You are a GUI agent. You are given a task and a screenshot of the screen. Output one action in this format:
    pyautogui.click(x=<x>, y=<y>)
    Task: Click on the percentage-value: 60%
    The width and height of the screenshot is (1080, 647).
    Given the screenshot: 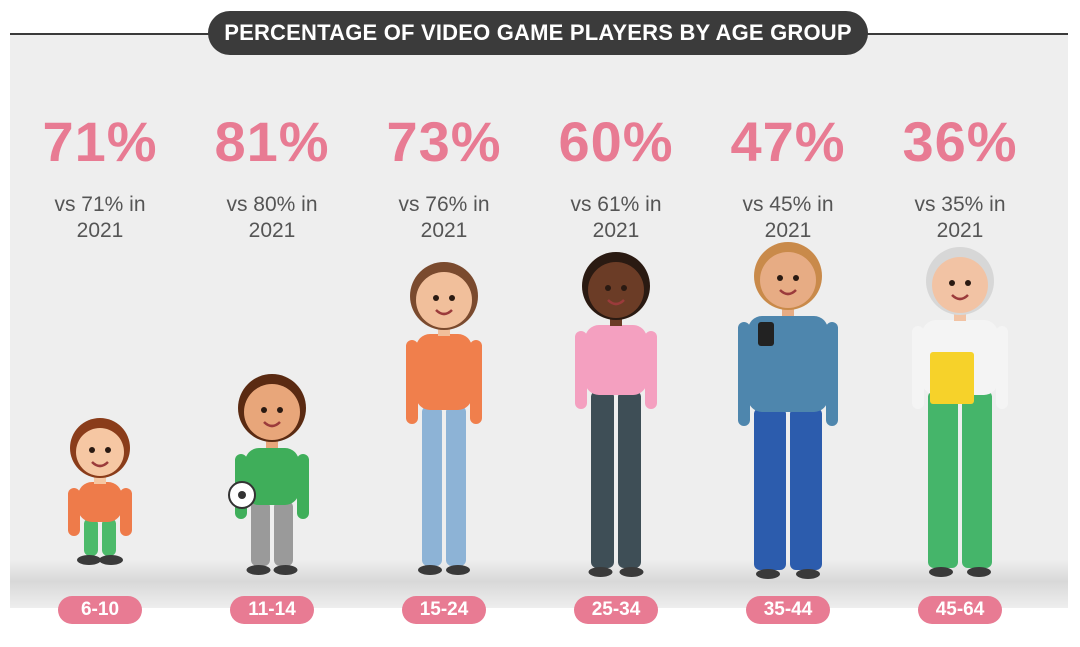 What is the action you would take?
    pyautogui.click(x=616, y=141)
    